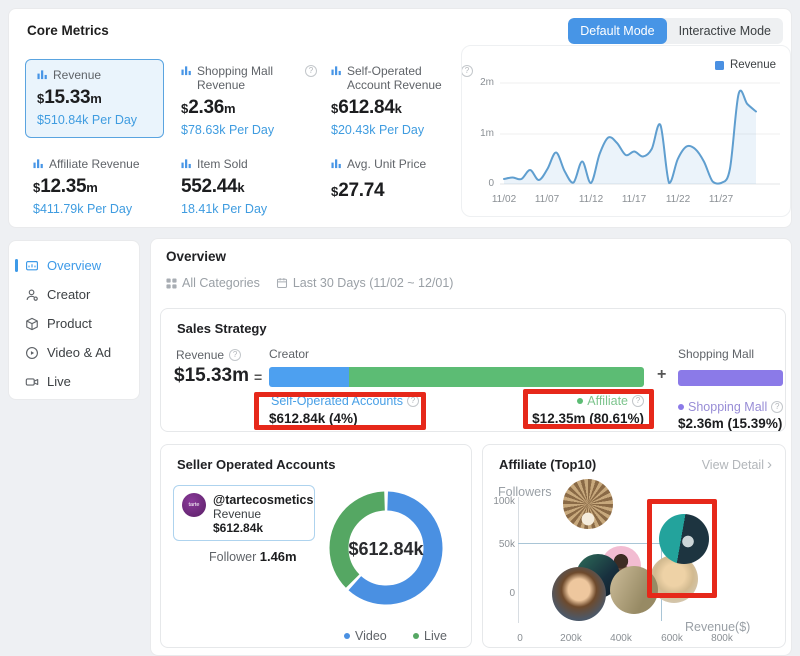 This screenshot has height=656, width=800. I want to click on calendar-icon, so click(281, 283).